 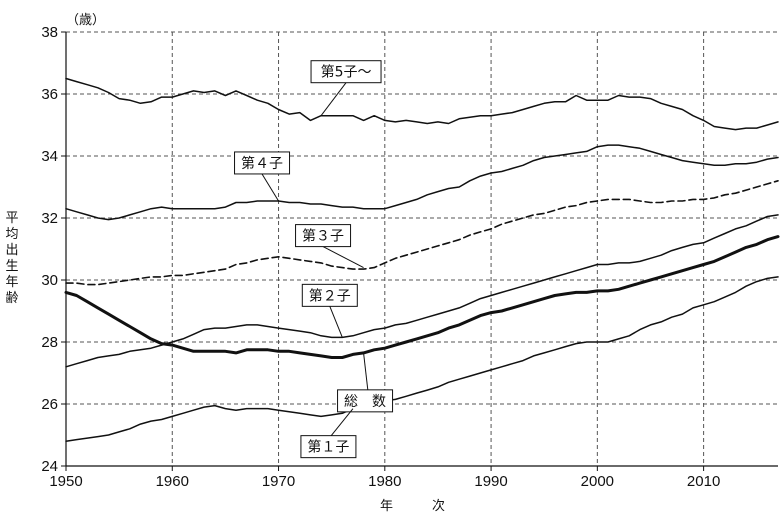 I want to click on callout-label: 第１子, so click(x=328, y=447).